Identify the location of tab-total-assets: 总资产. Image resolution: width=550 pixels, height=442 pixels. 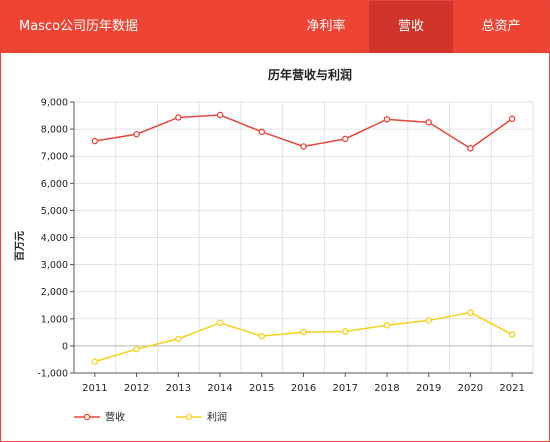
(501, 26).